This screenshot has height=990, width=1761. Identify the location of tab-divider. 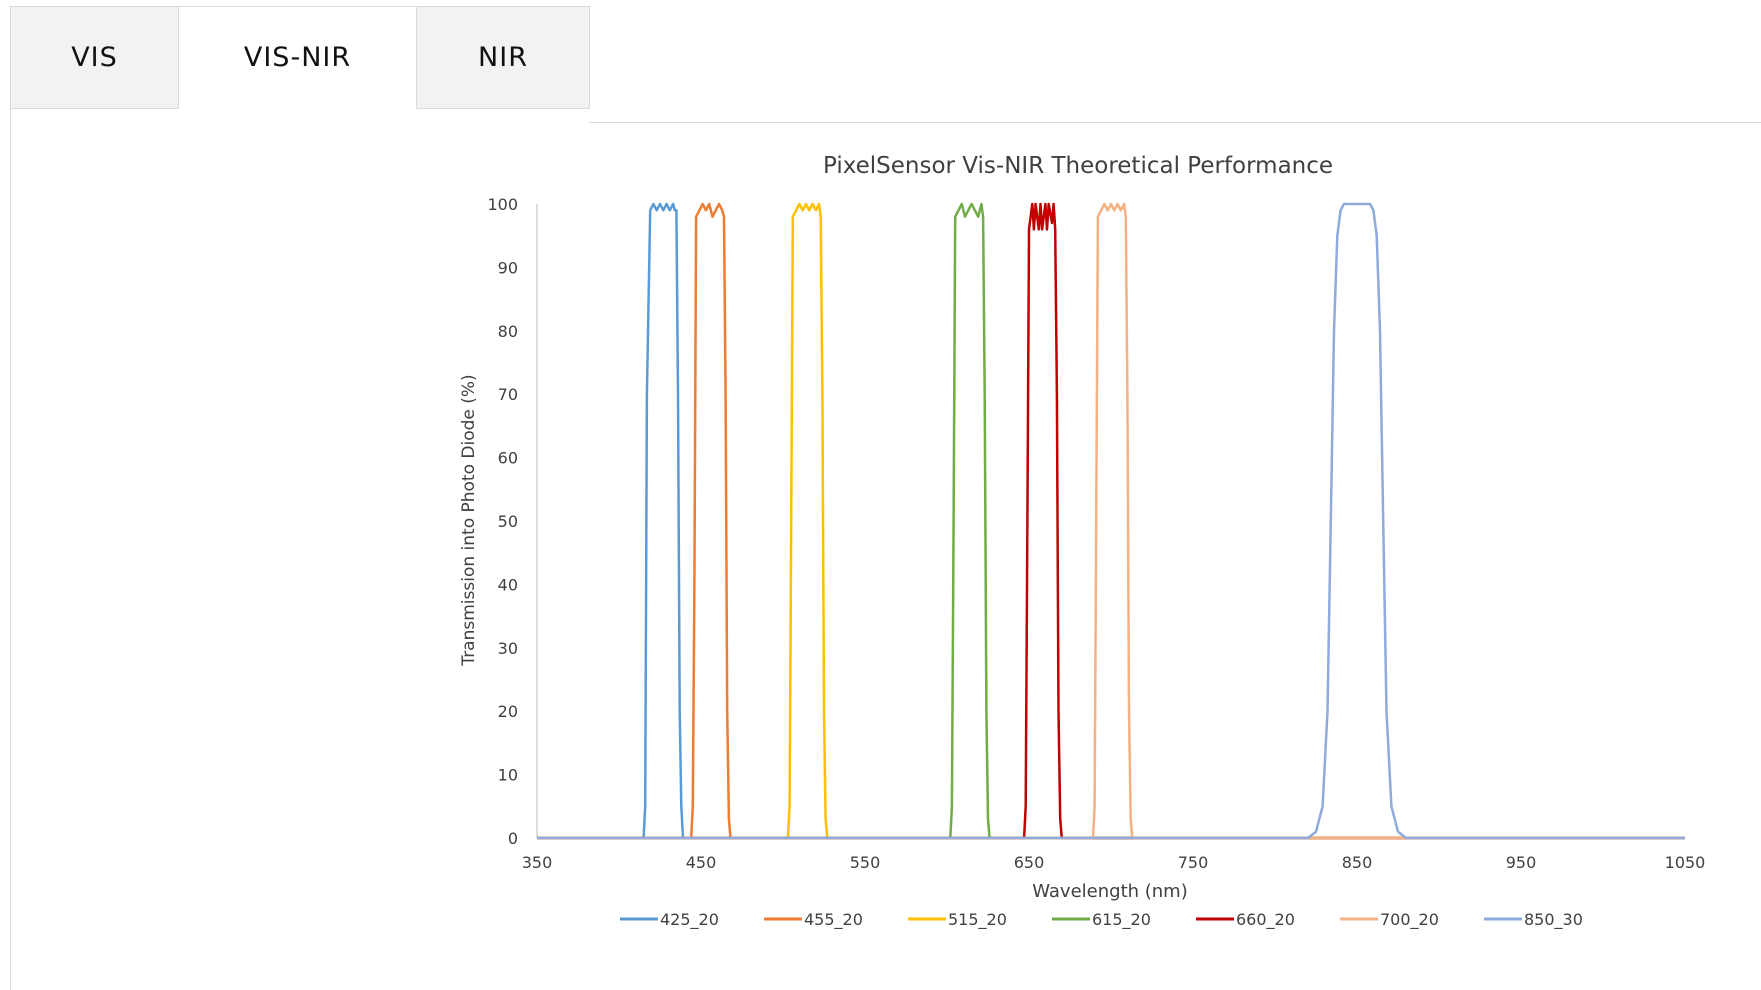
(1175, 122).